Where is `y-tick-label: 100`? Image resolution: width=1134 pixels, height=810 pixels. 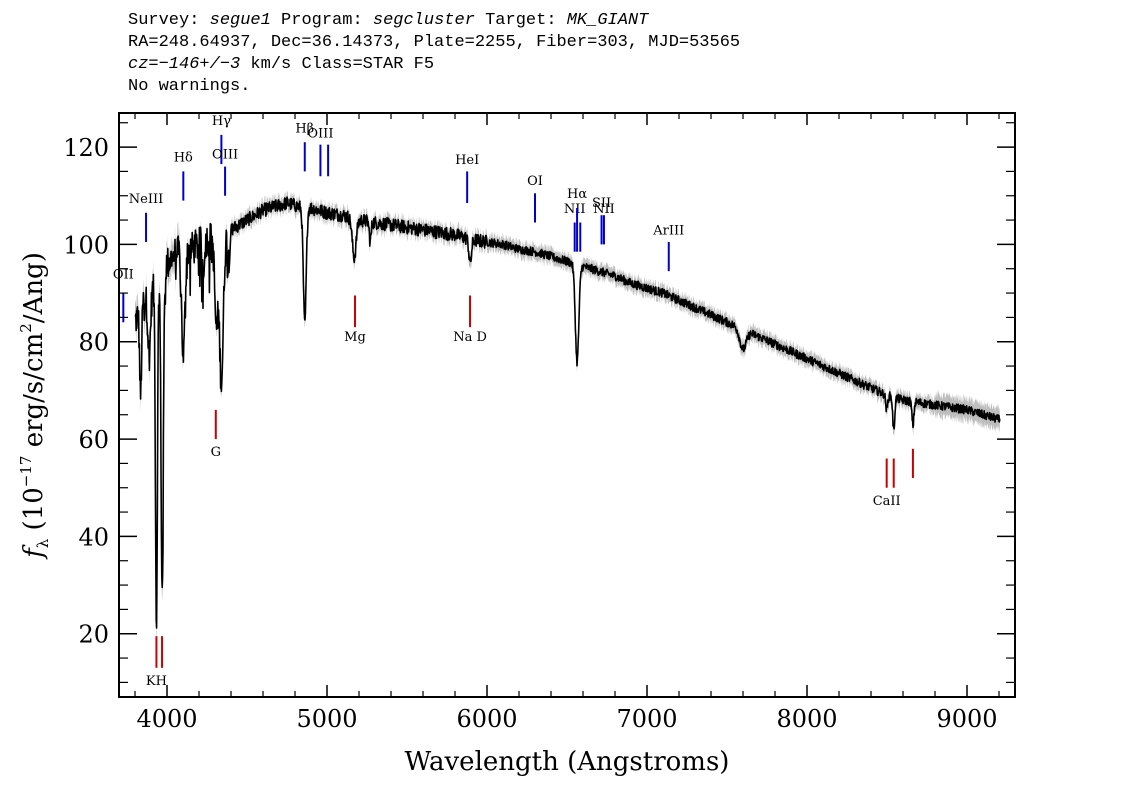 y-tick-label: 100 is located at coordinates (86, 245).